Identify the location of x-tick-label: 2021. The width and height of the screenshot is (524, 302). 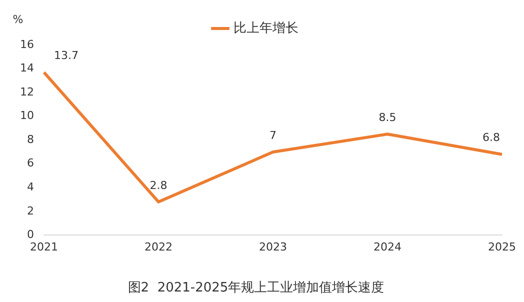
(44, 247).